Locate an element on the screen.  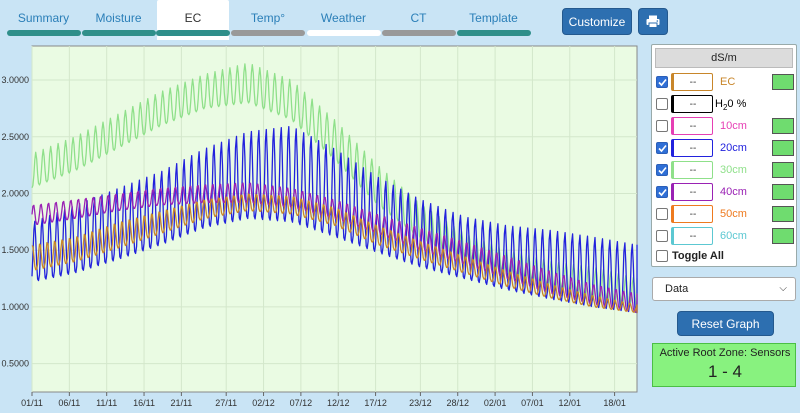
tab-label: Temp° is located at coordinates (268, 18).